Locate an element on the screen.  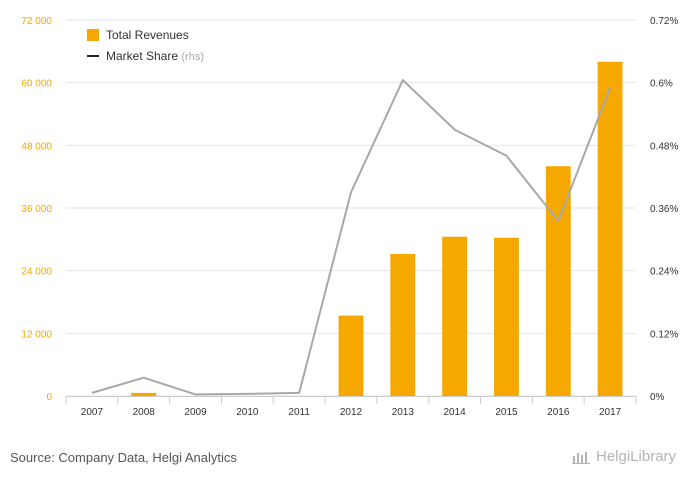
x-tick-label: 2007 is located at coordinates (92, 412).